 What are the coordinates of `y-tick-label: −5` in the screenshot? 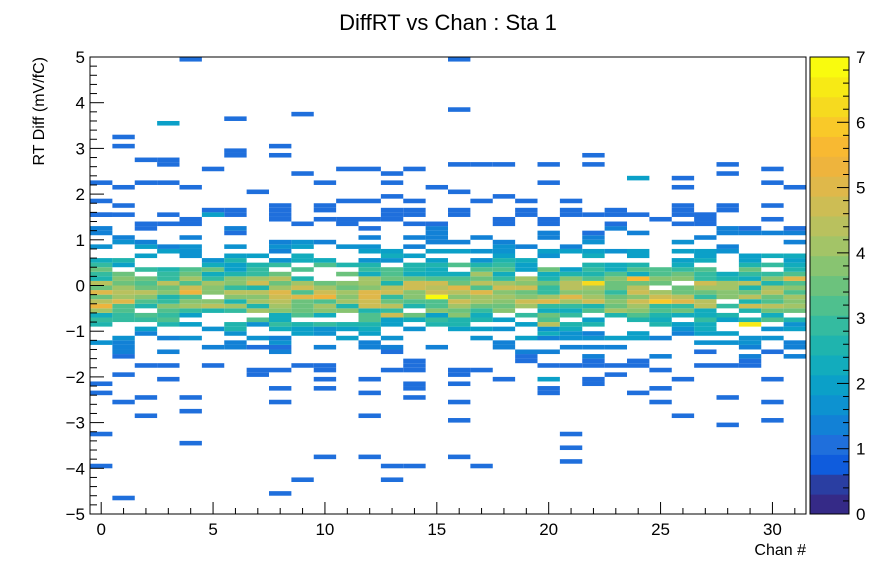 It's located at (75, 514).